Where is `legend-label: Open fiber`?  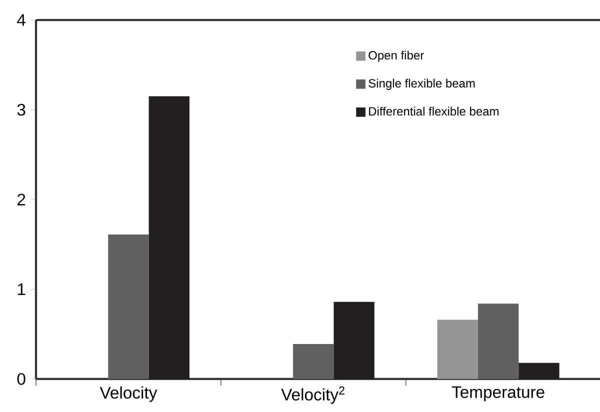
legend-label: Open fiber is located at coordinates (396, 56).